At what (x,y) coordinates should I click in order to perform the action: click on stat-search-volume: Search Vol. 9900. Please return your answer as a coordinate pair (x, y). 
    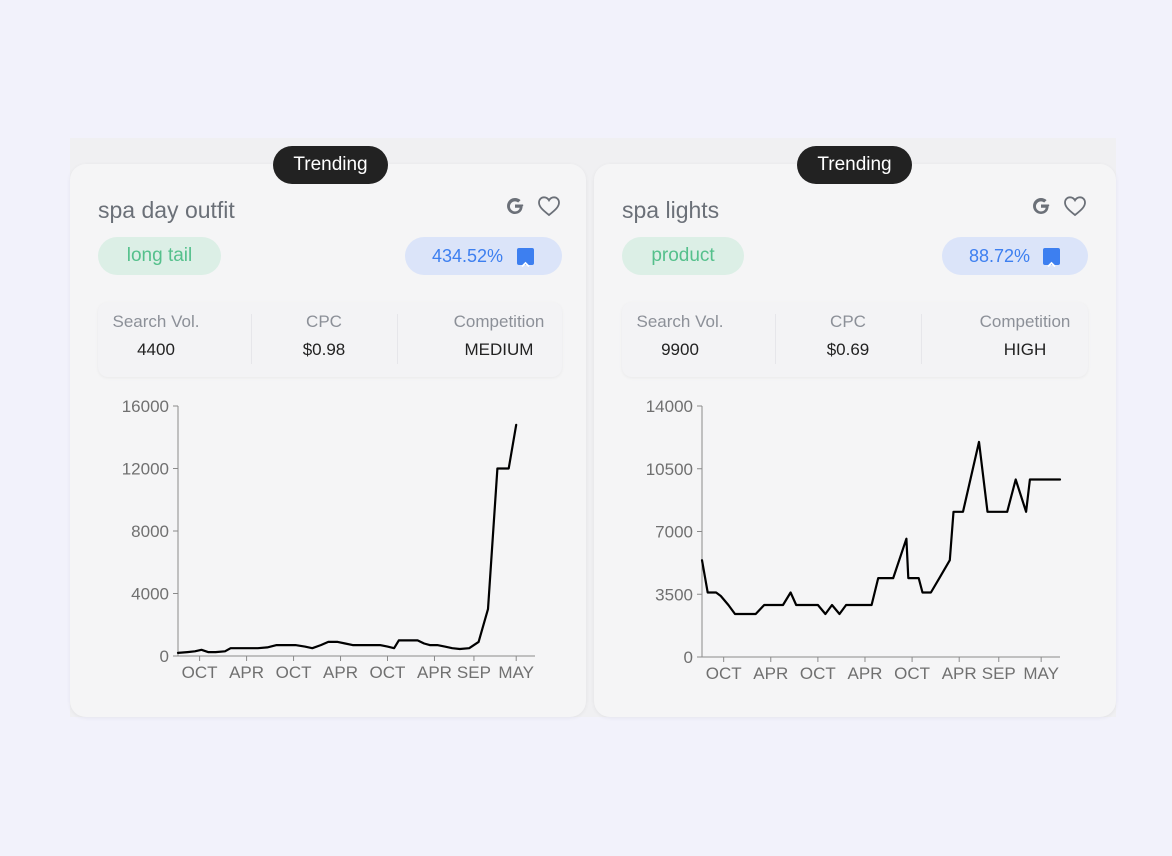
    Looking at the image, I should click on (680, 339).